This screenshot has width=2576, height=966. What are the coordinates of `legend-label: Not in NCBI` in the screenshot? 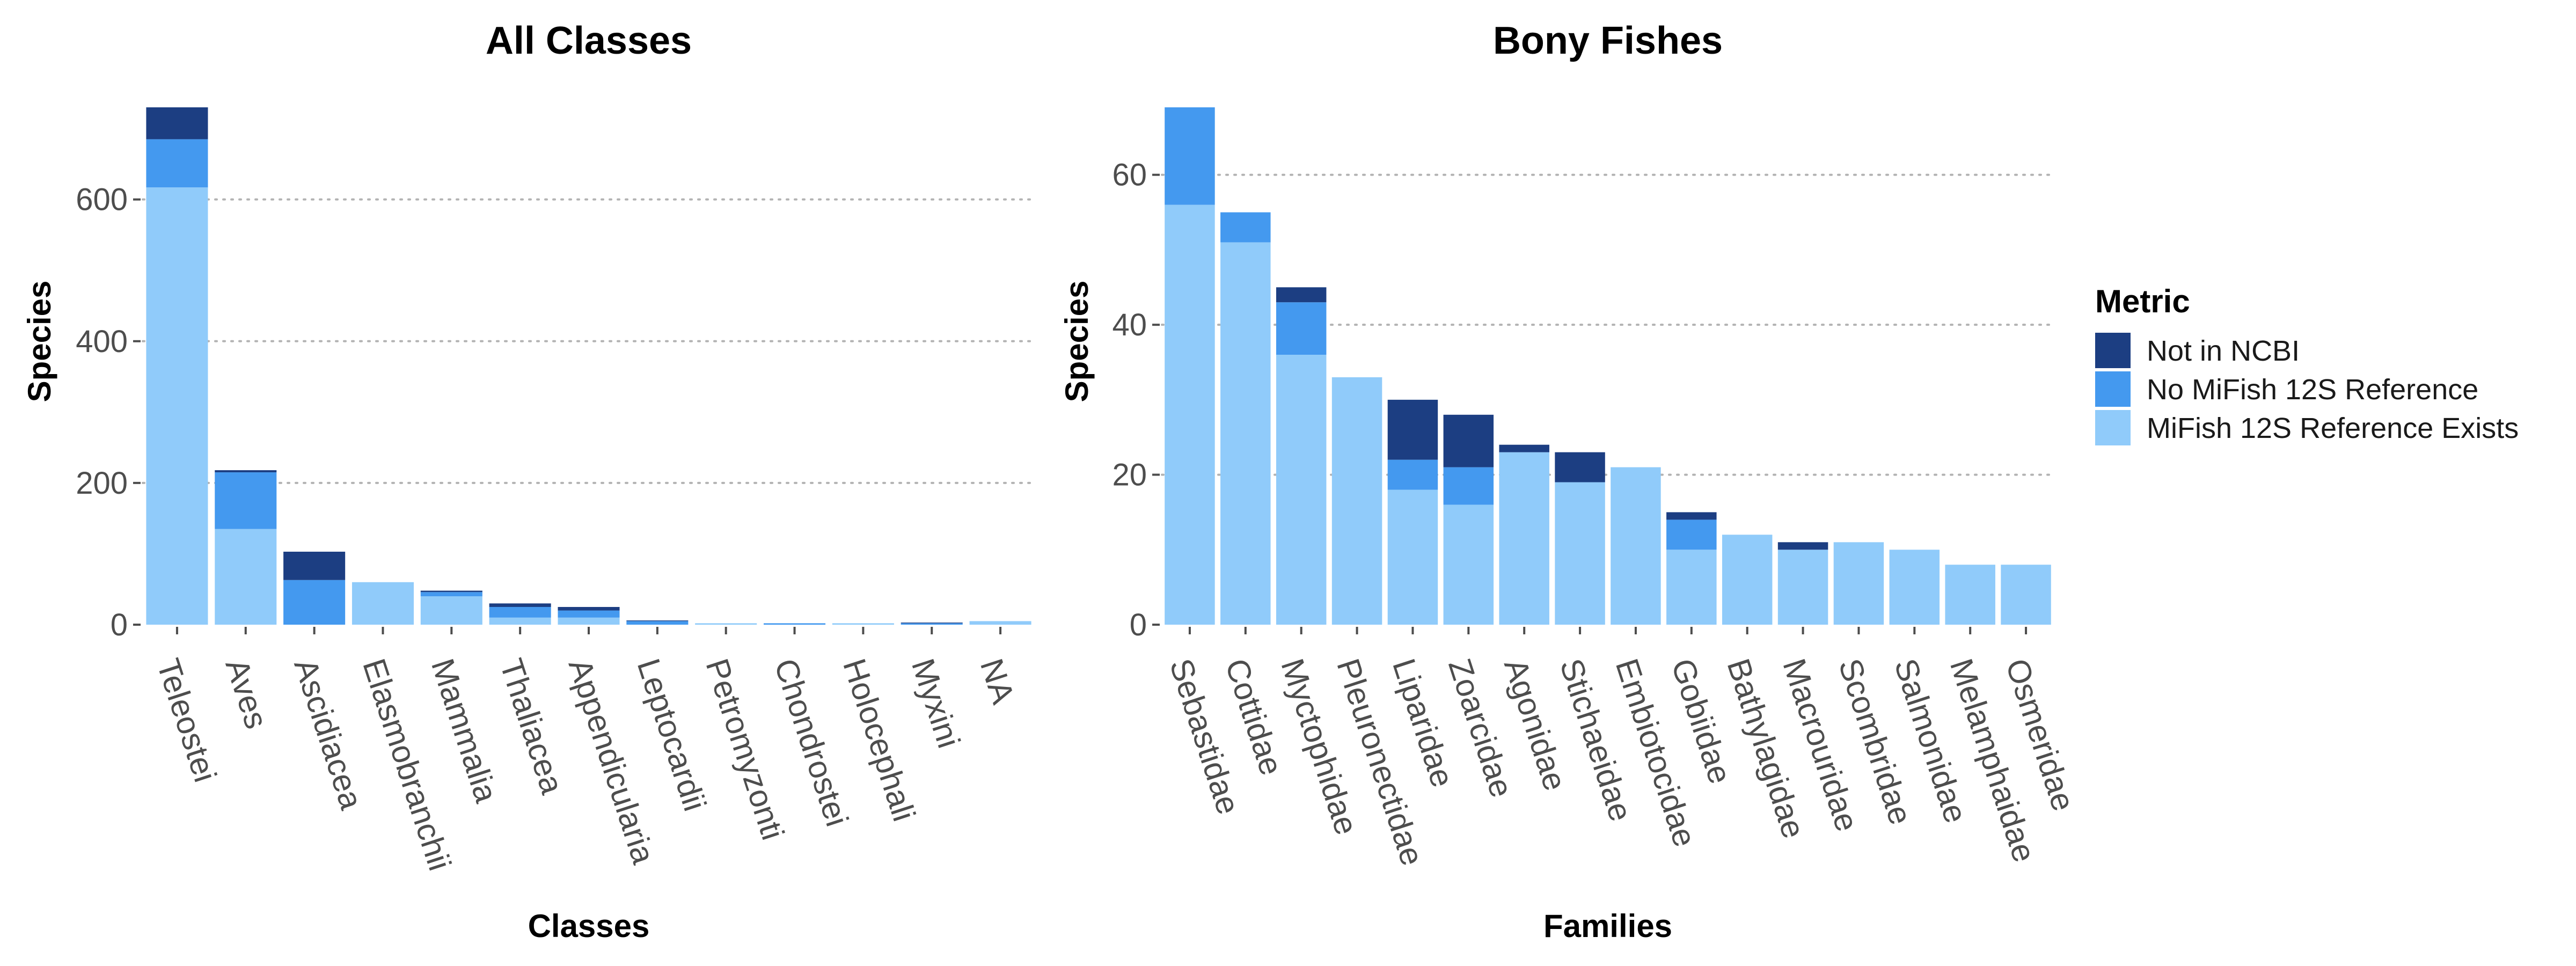 It's located at (2223, 351).